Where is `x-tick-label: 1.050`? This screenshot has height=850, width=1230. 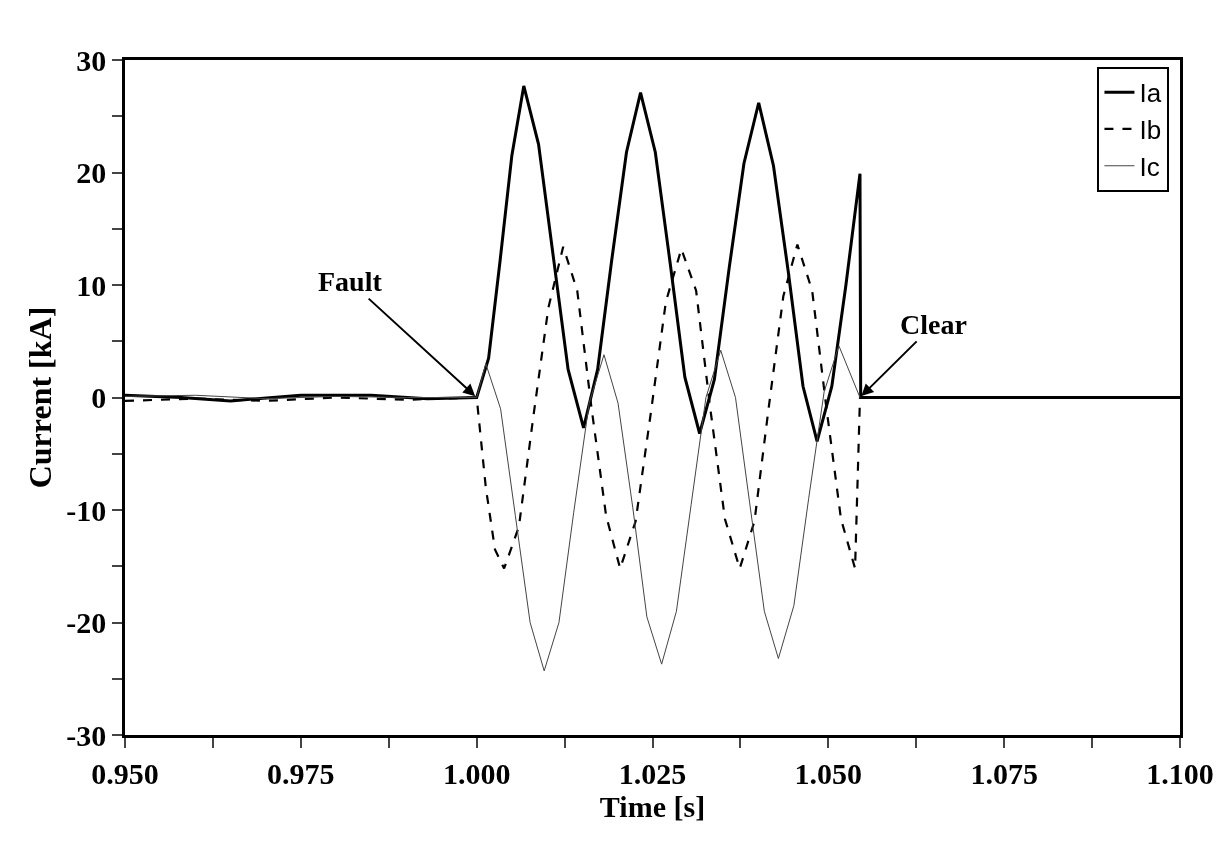
x-tick-label: 1.050 is located at coordinates (828, 773).